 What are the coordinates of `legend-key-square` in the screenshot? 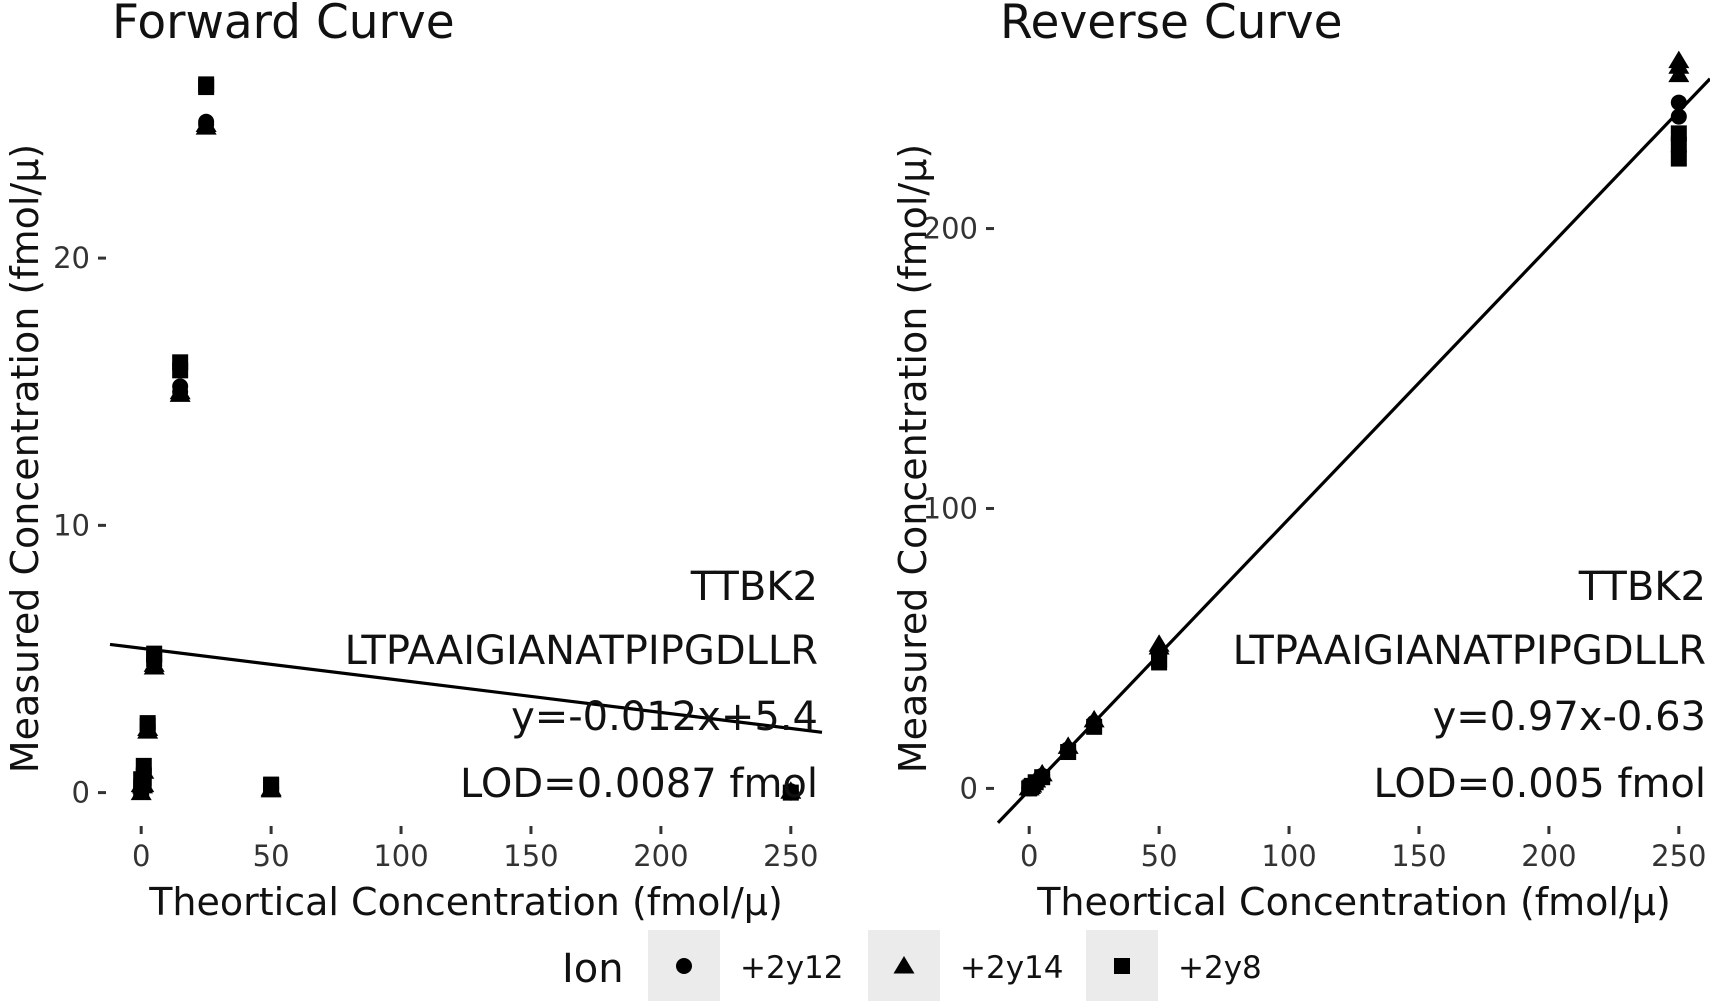 It's located at (1122, 966).